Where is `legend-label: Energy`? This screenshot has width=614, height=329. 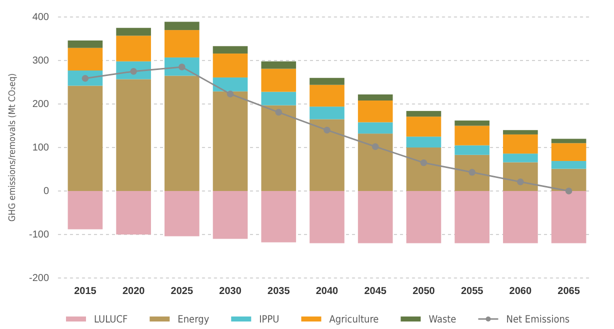
legend-label: Energy is located at coordinates (194, 320).